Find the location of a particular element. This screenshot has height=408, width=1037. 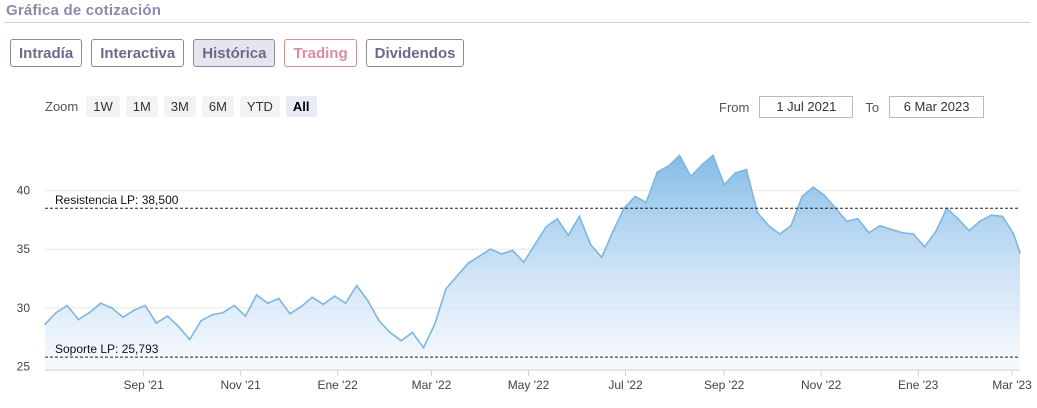

y-tick-label: 40 is located at coordinates (24, 191).